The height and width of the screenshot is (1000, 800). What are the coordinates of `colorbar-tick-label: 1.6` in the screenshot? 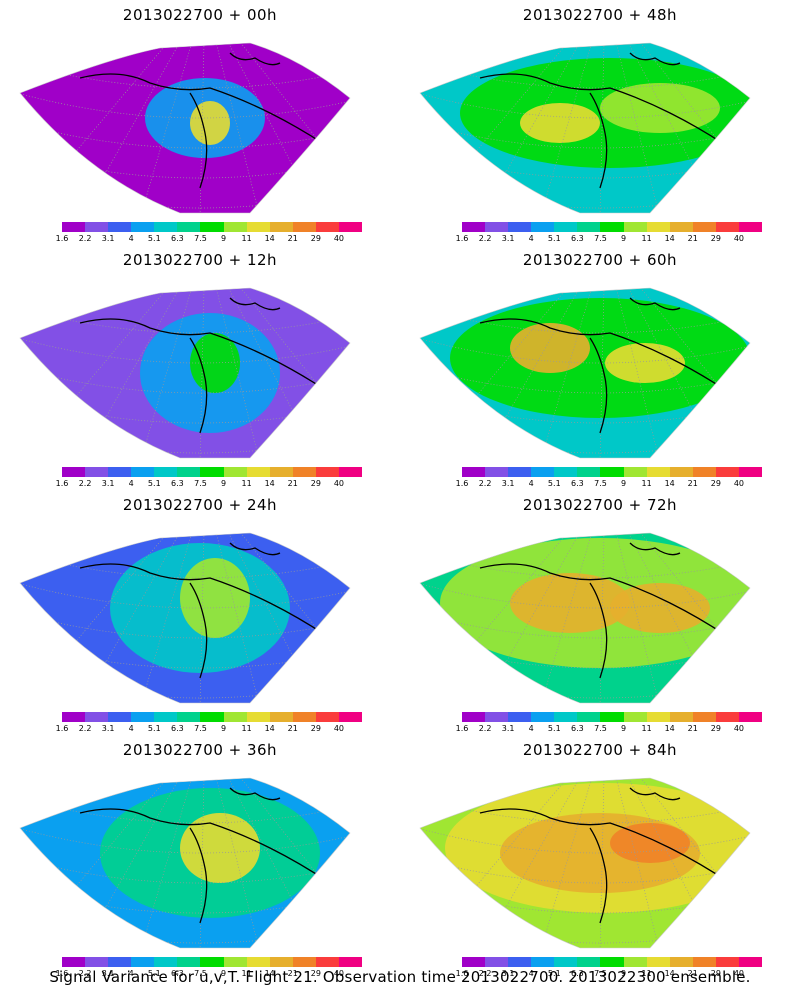 It's located at (62, 728).